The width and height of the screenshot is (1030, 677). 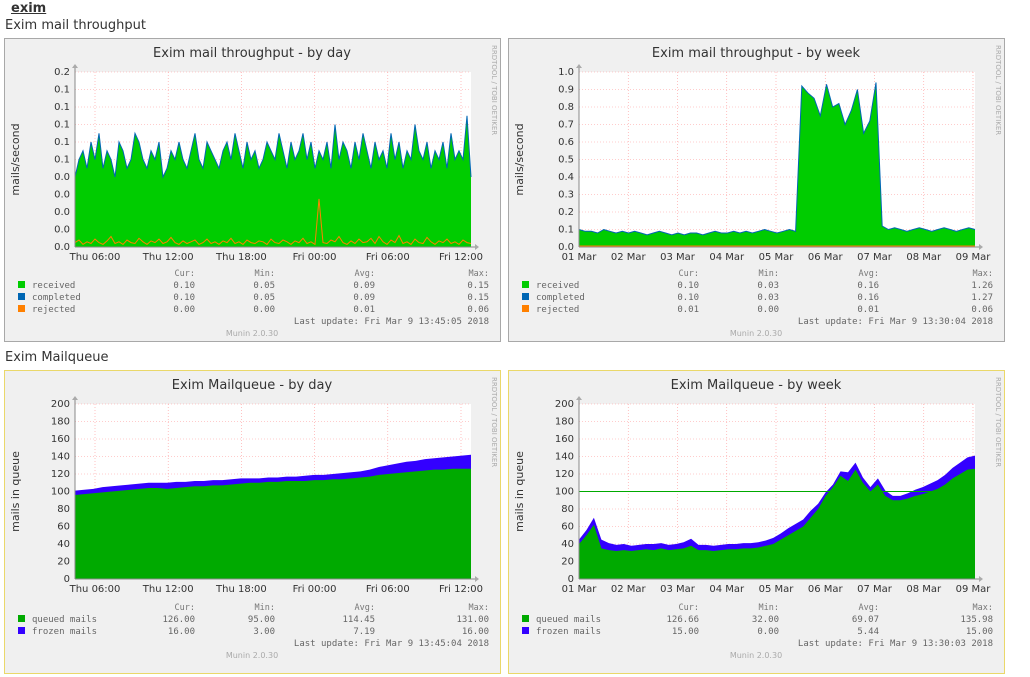 What do you see at coordinates (865, 620) in the screenshot?
I see `legend-value: 69.07` at bounding box center [865, 620].